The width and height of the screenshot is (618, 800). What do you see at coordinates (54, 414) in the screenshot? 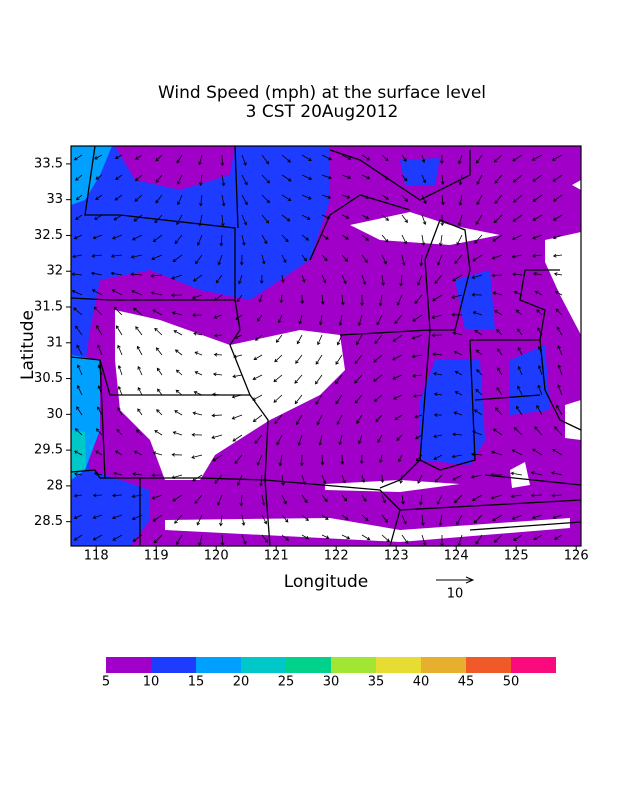
I see `y-tick-label: 30` at bounding box center [54, 414].